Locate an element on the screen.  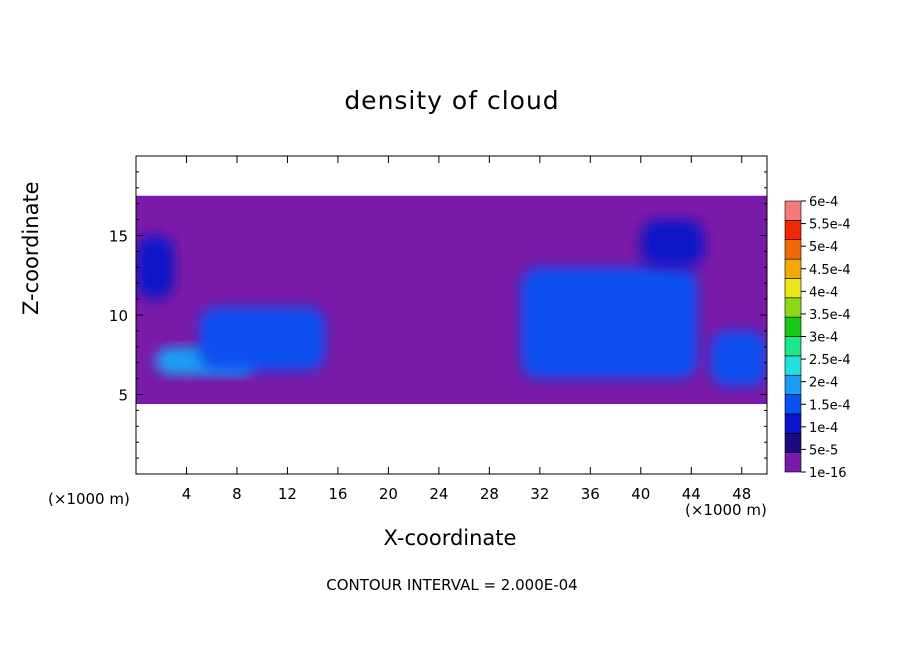
x-tick-label: 24 is located at coordinates (438, 494).